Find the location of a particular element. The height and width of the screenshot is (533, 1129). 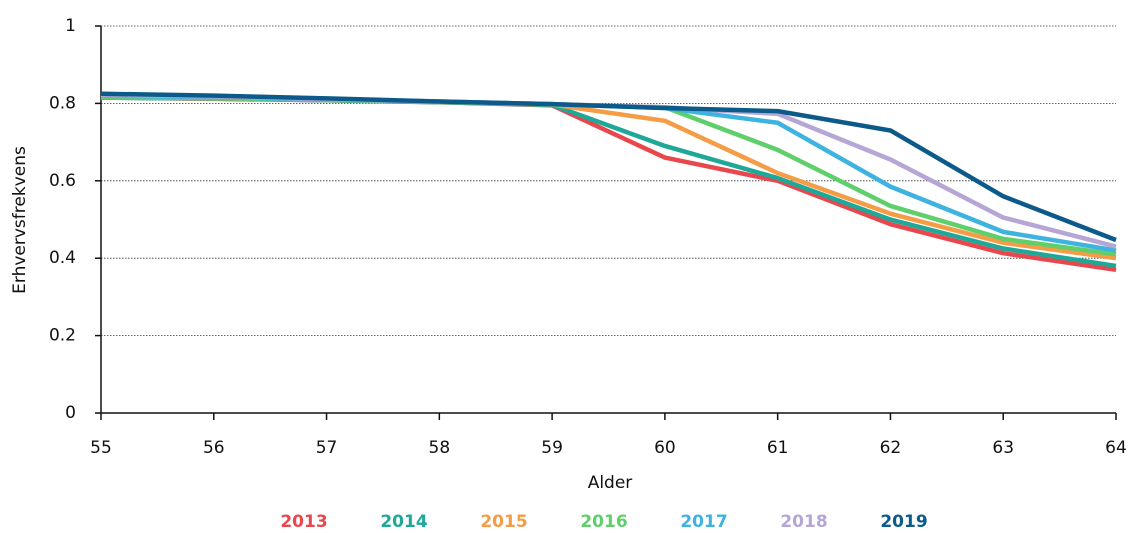

x-tick-label: 56 is located at coordinates (214, 448).